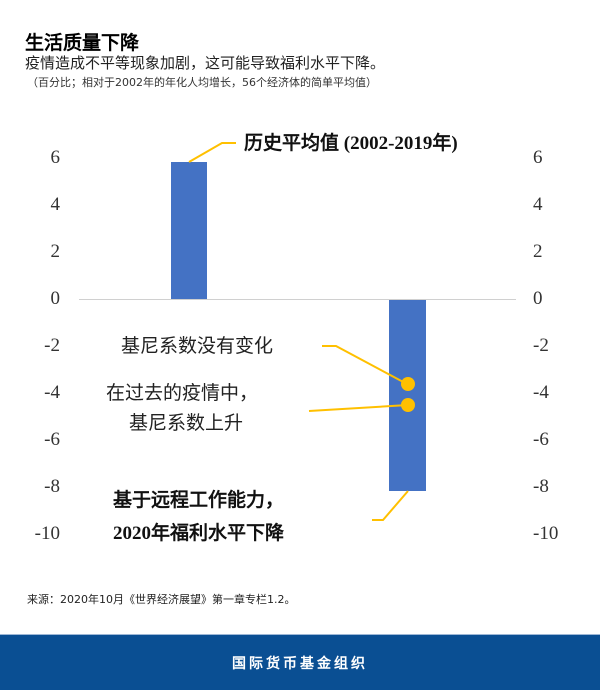 This screenshot has width=600, height=690. I want to click on annotation-gini-unchanged: 基尼系数没有变化, so click(197, 346).